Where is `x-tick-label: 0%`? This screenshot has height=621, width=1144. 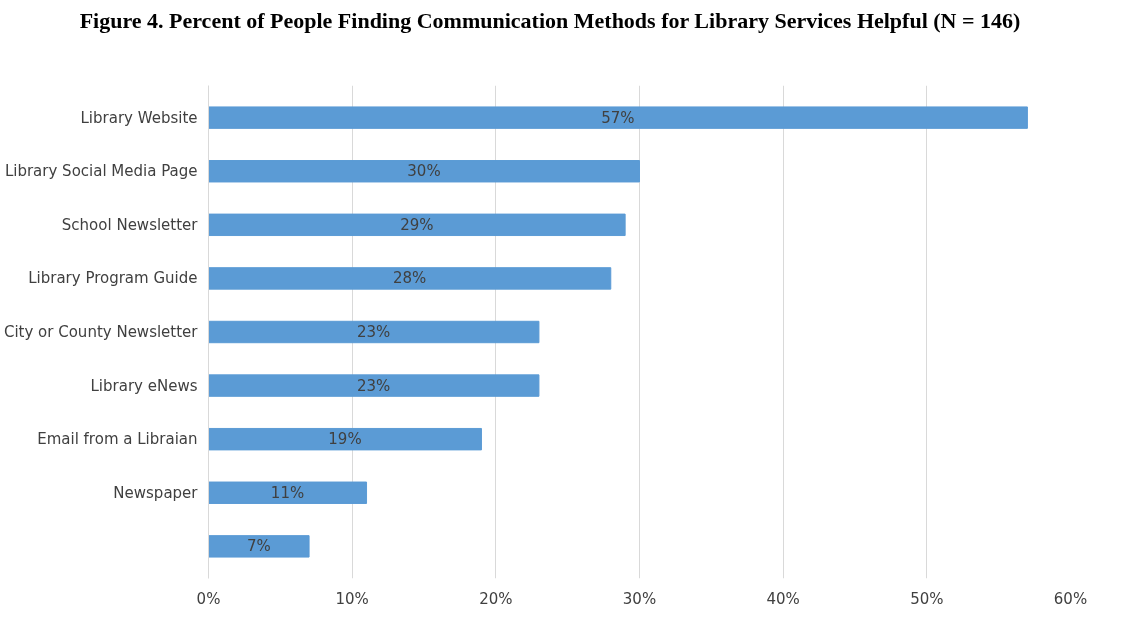
x-tick-label: 0% is located at coordinates (208, 598).